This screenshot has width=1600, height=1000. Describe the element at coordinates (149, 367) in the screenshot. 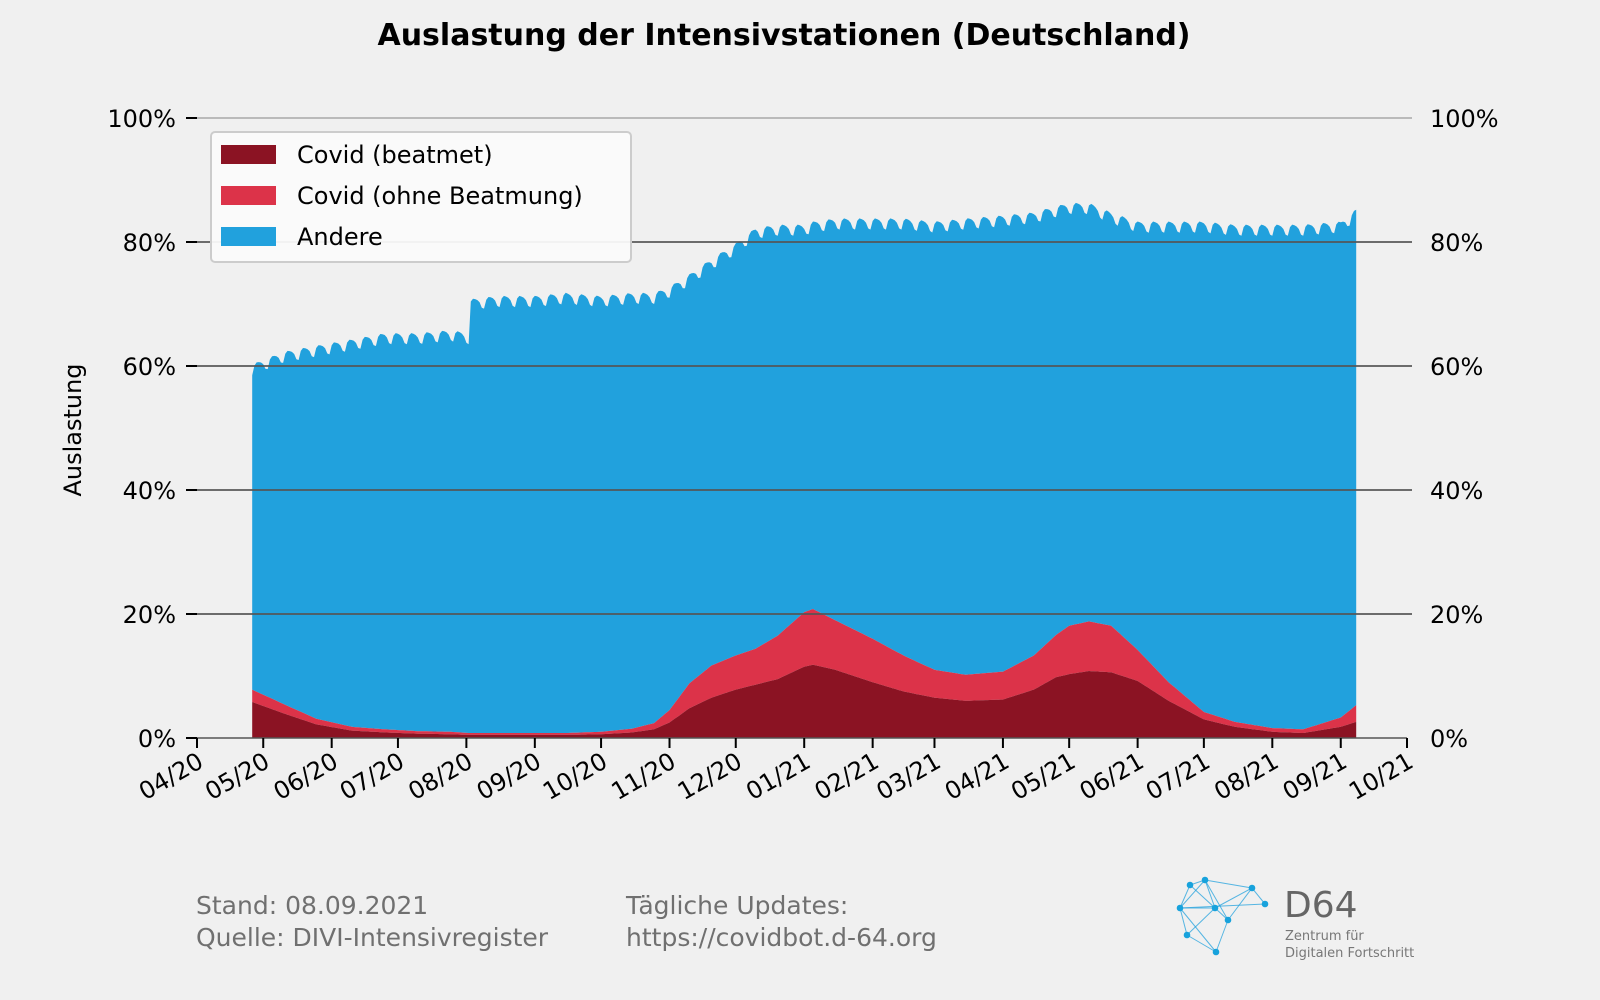

I see `y-tick-label: 60%` at that location.